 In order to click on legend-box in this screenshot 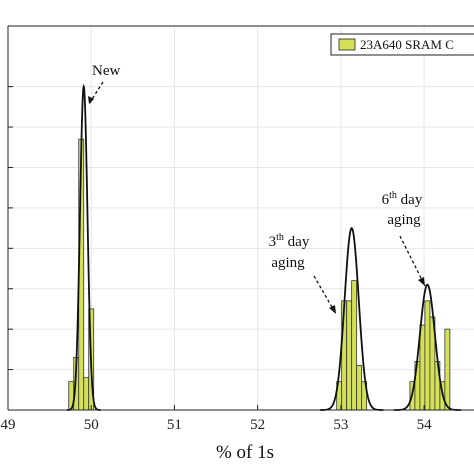, I will do `click(402, 44)`.